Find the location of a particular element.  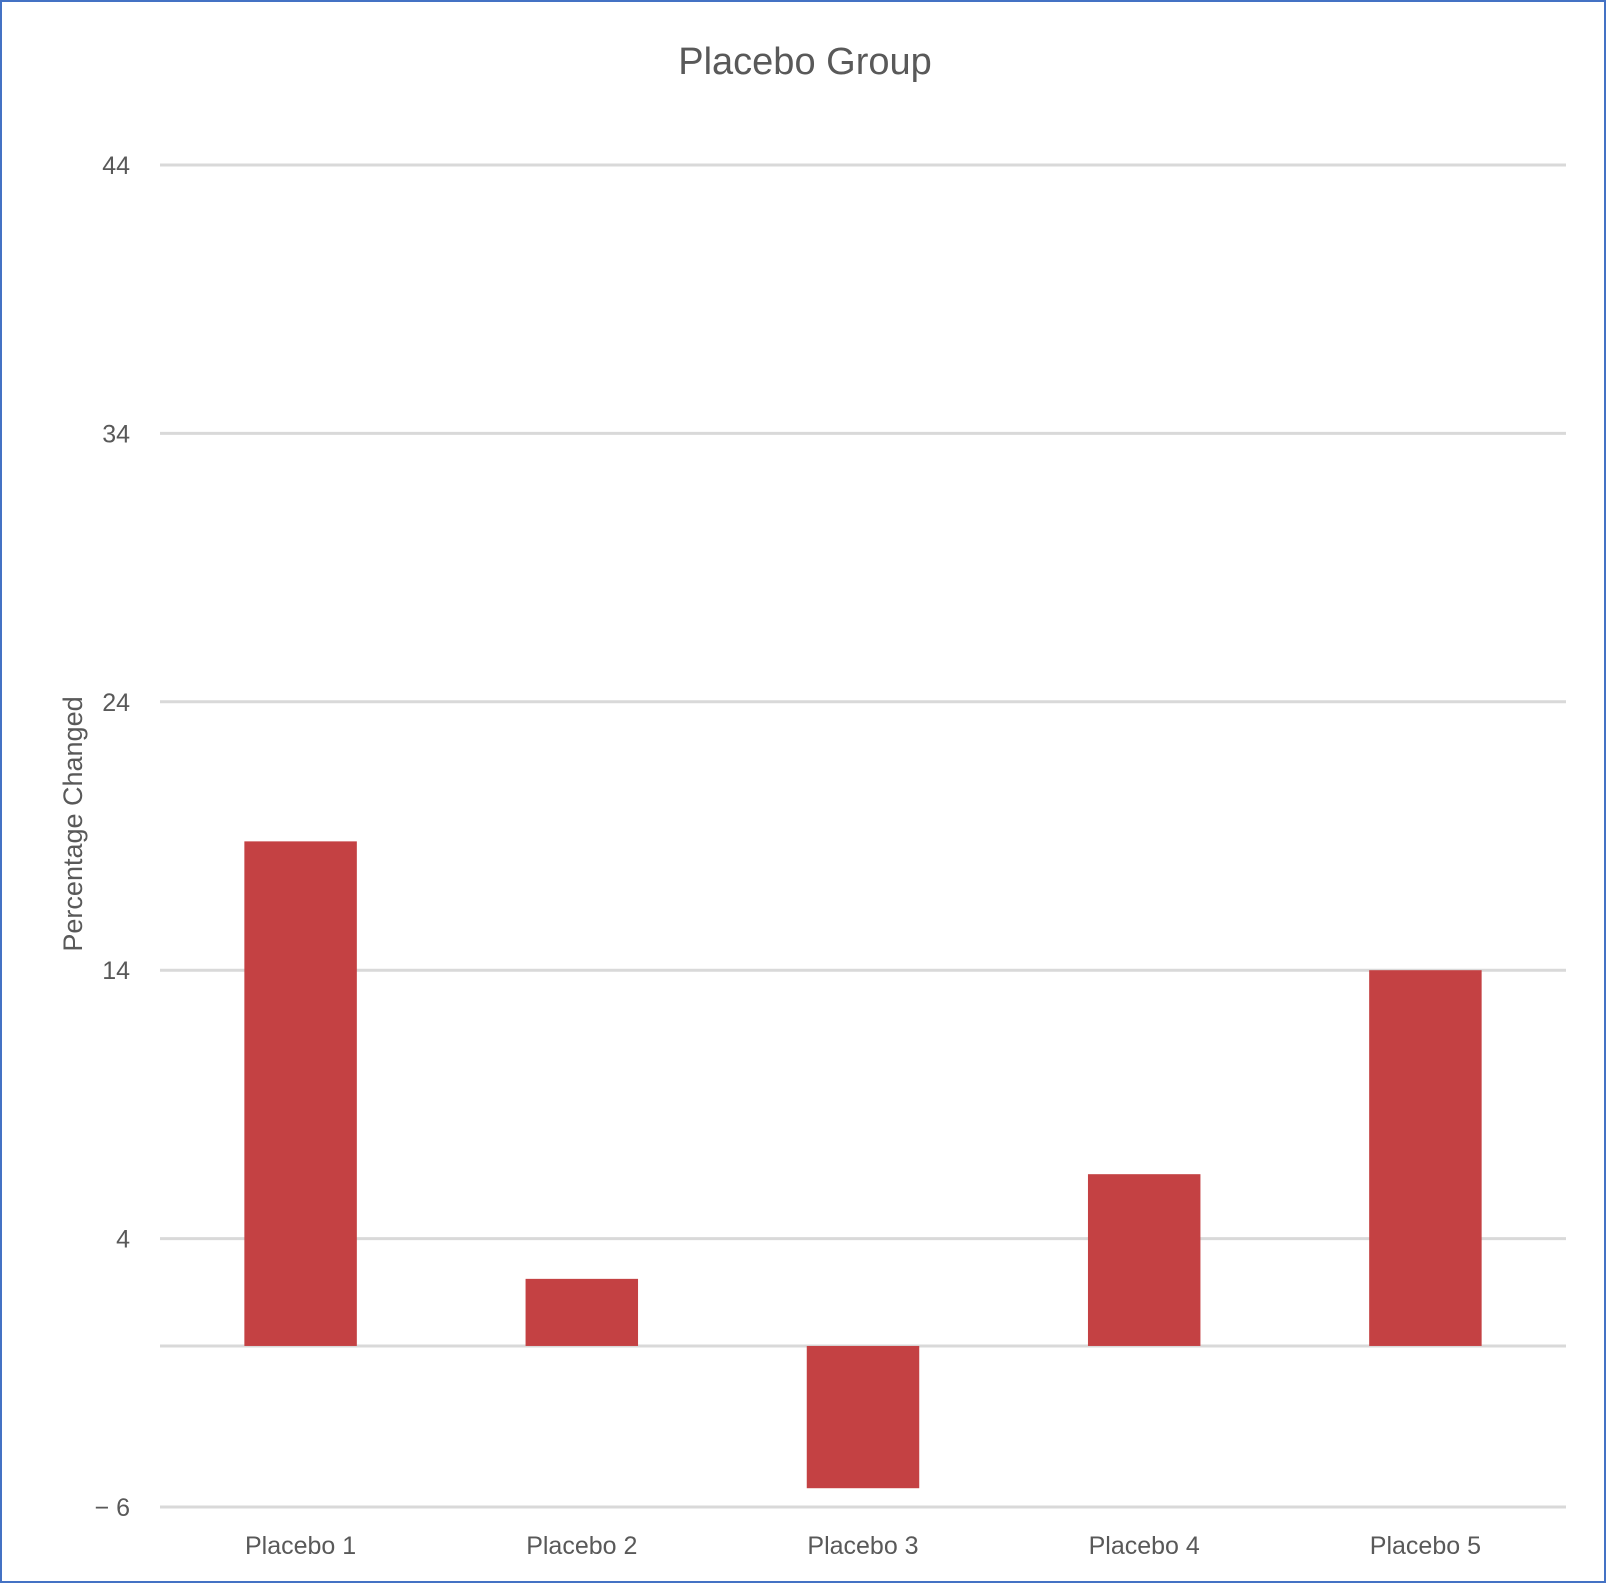

x-tick-label: Placebo 3 is located at coordinates (862, 1546).